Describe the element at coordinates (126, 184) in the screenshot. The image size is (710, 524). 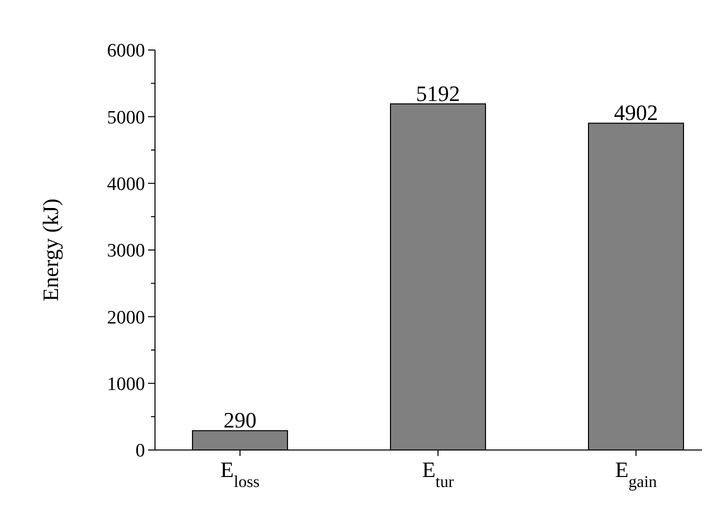
I see `y-tick-label: 4000` at that location.